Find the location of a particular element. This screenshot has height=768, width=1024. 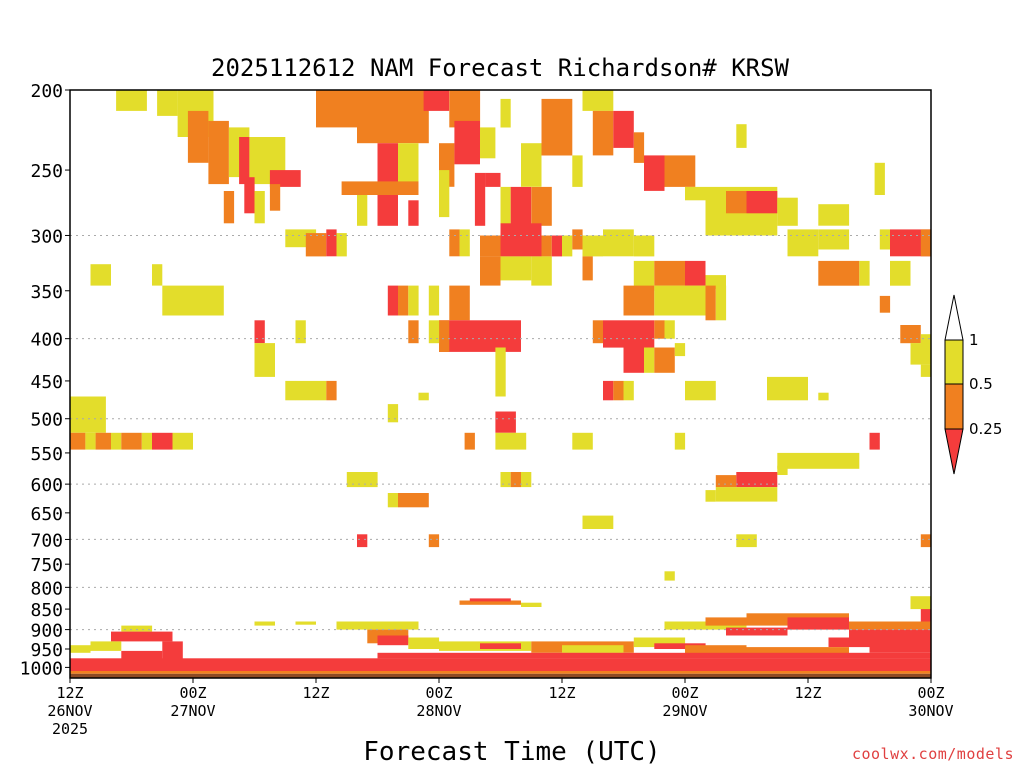

chart-title: 2025112612 NAM Forecast Richardson# KRSW is located at coordinates (500, 68).